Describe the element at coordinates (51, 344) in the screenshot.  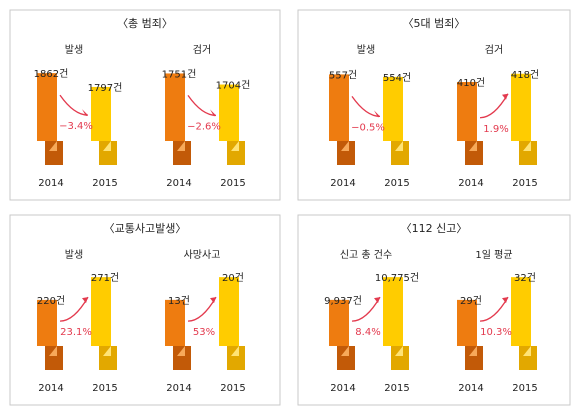
I see `bar-2014: 220건 2014` at that location.